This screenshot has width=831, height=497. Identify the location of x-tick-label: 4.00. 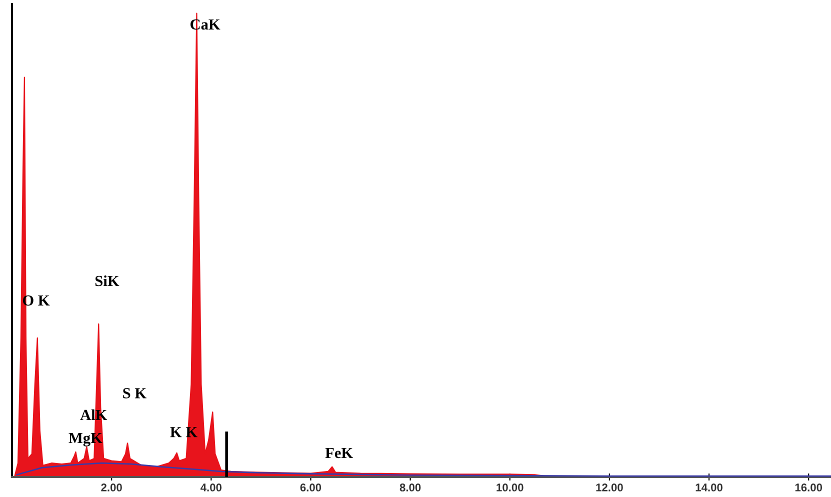
(211, 488).